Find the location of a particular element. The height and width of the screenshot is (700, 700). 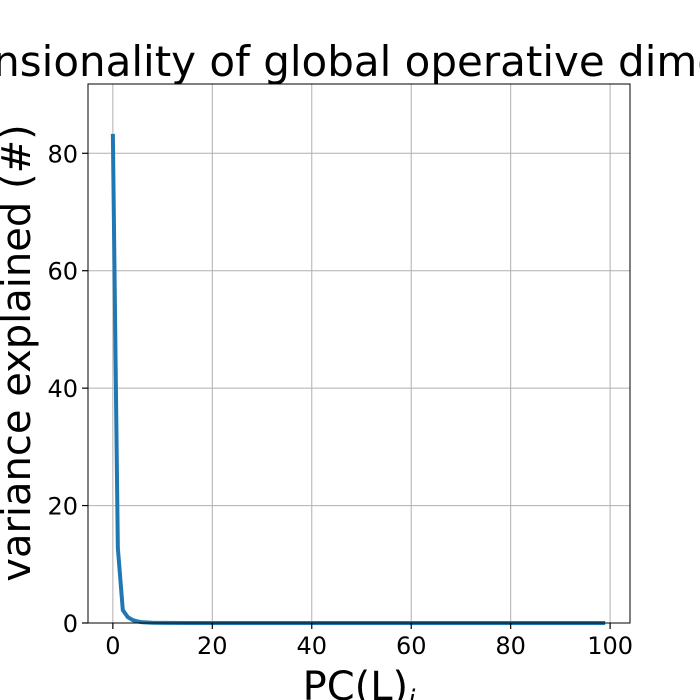

y-axis-label: variance explained (#) is located at coordinates (20, 352).